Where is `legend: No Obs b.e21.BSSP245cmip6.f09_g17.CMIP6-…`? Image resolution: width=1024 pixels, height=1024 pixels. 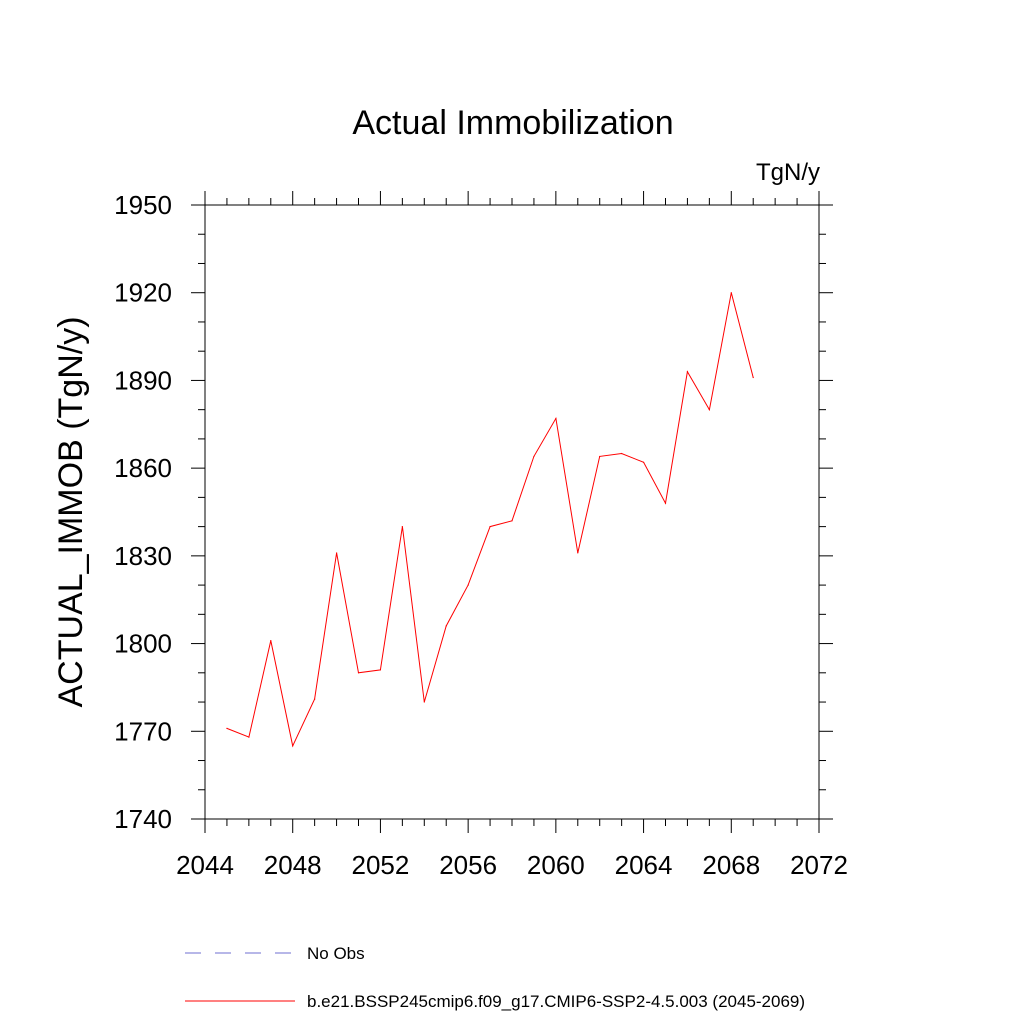
legend: No Obs b.e21.BSSP245cmip6.f09_g17.CMIP6-… is located at coordinates (495, 977).